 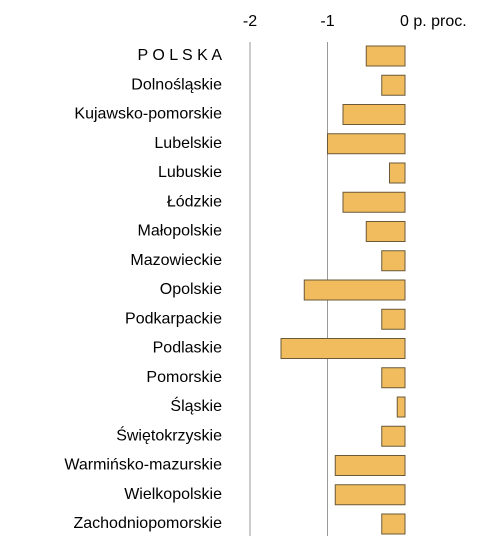 I want to click on y-tick-label: Łódzkie, so click(x=194, y=201).